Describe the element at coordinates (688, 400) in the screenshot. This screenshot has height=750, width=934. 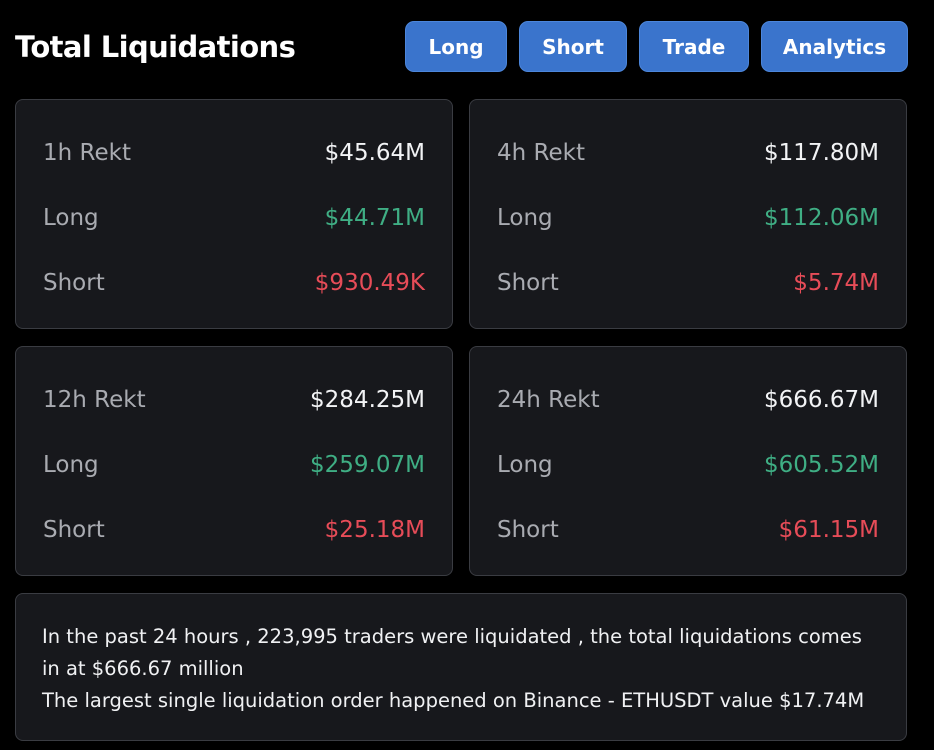
I see `stat-row-total: 24h Rekt $666.67M` at that location.